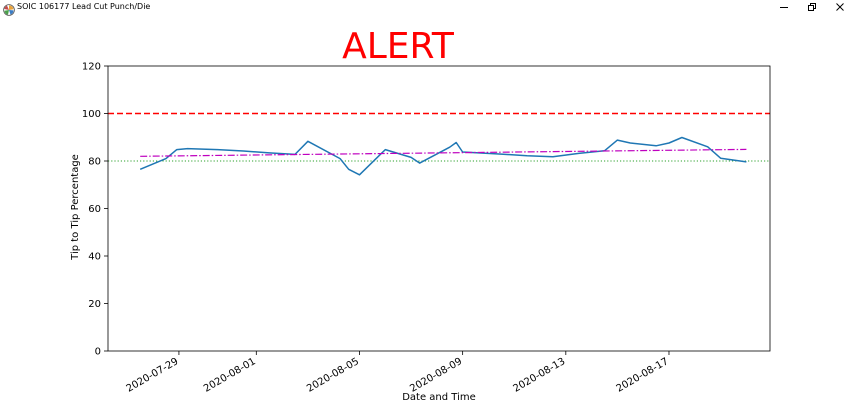 The height and width of the screenshot is (406, 856). I want to click on y-tick-label: 20, so click(94, 304).